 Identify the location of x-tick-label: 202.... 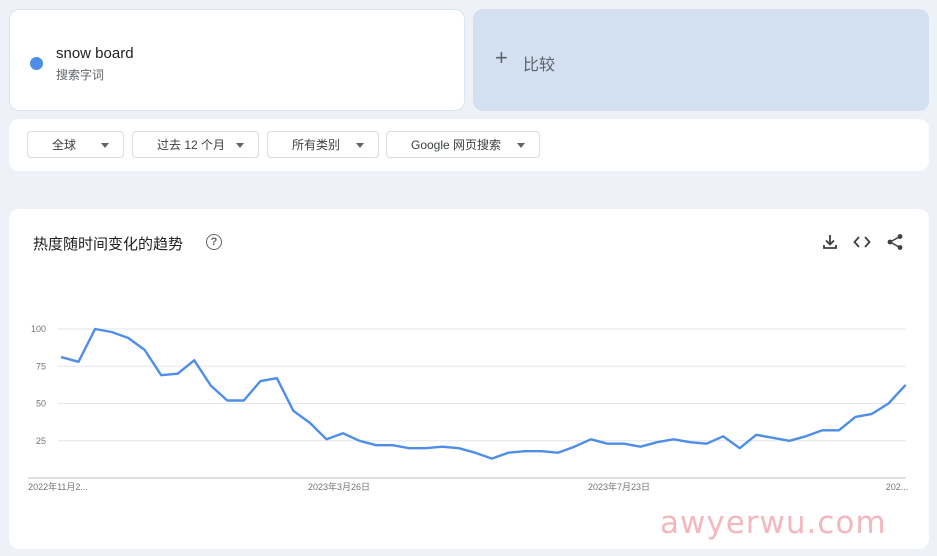
(897, 487).